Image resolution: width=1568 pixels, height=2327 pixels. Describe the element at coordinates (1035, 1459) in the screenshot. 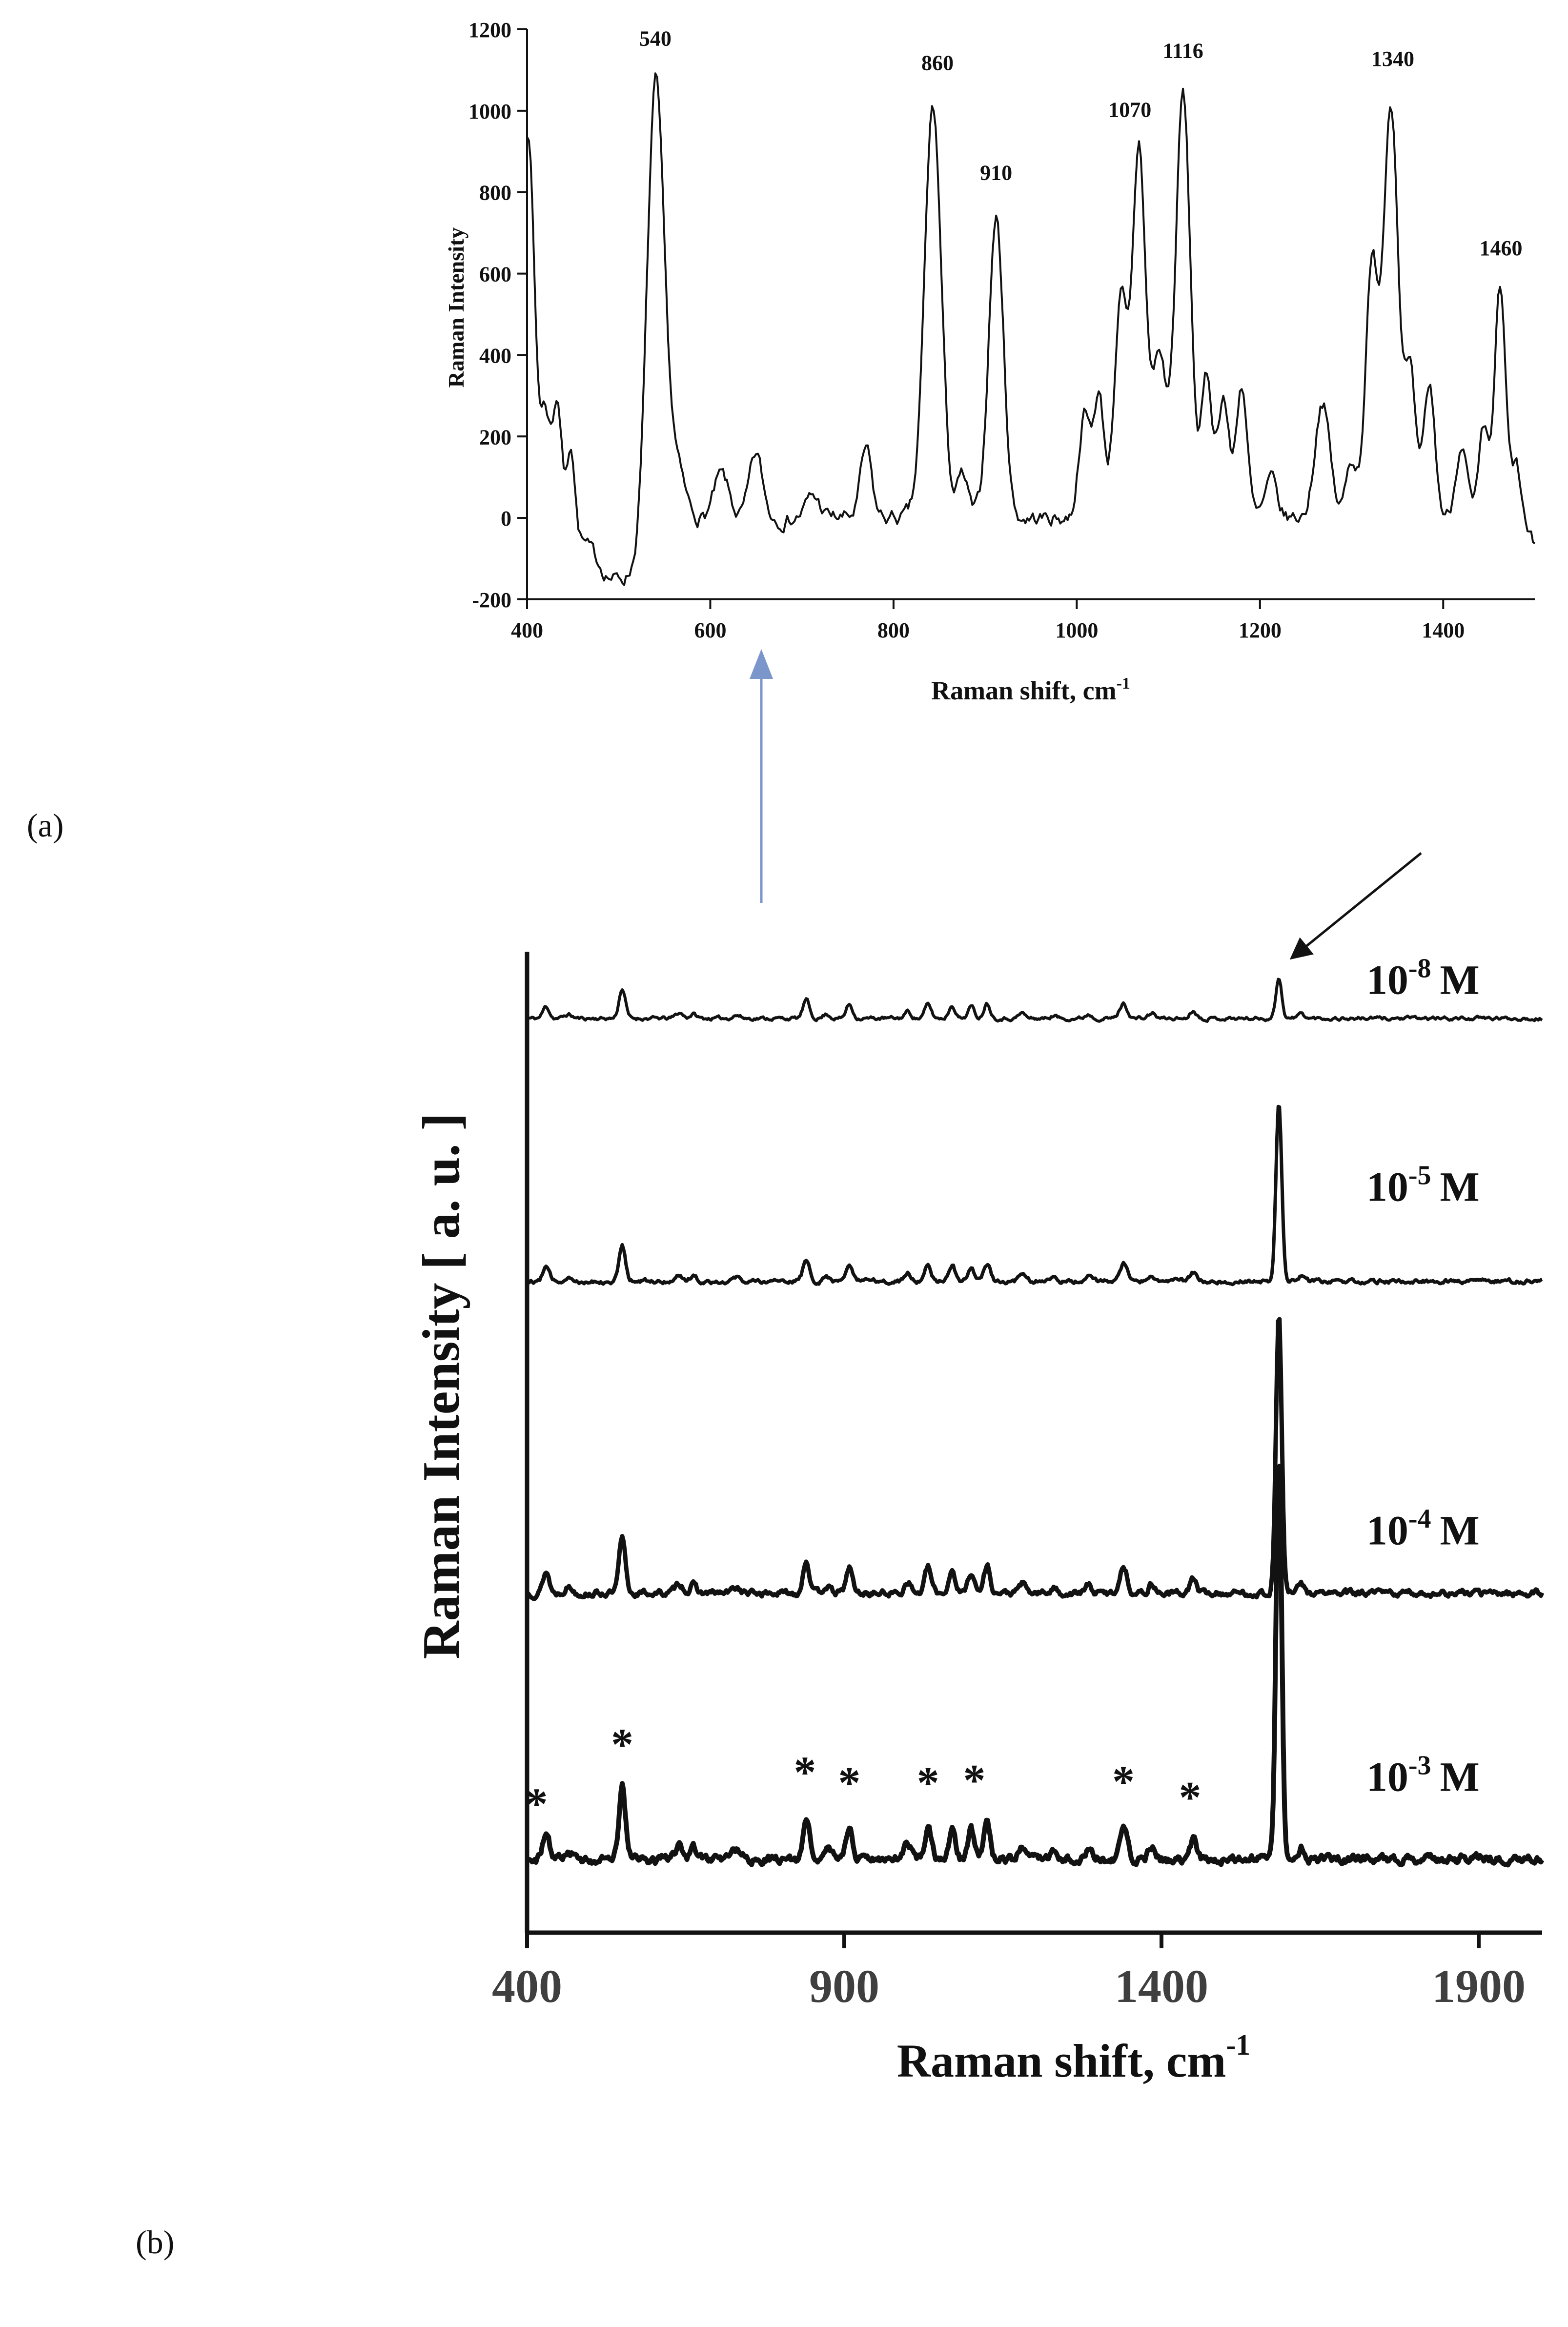

I see `panel-b-trace-10e-4-M` at that location.